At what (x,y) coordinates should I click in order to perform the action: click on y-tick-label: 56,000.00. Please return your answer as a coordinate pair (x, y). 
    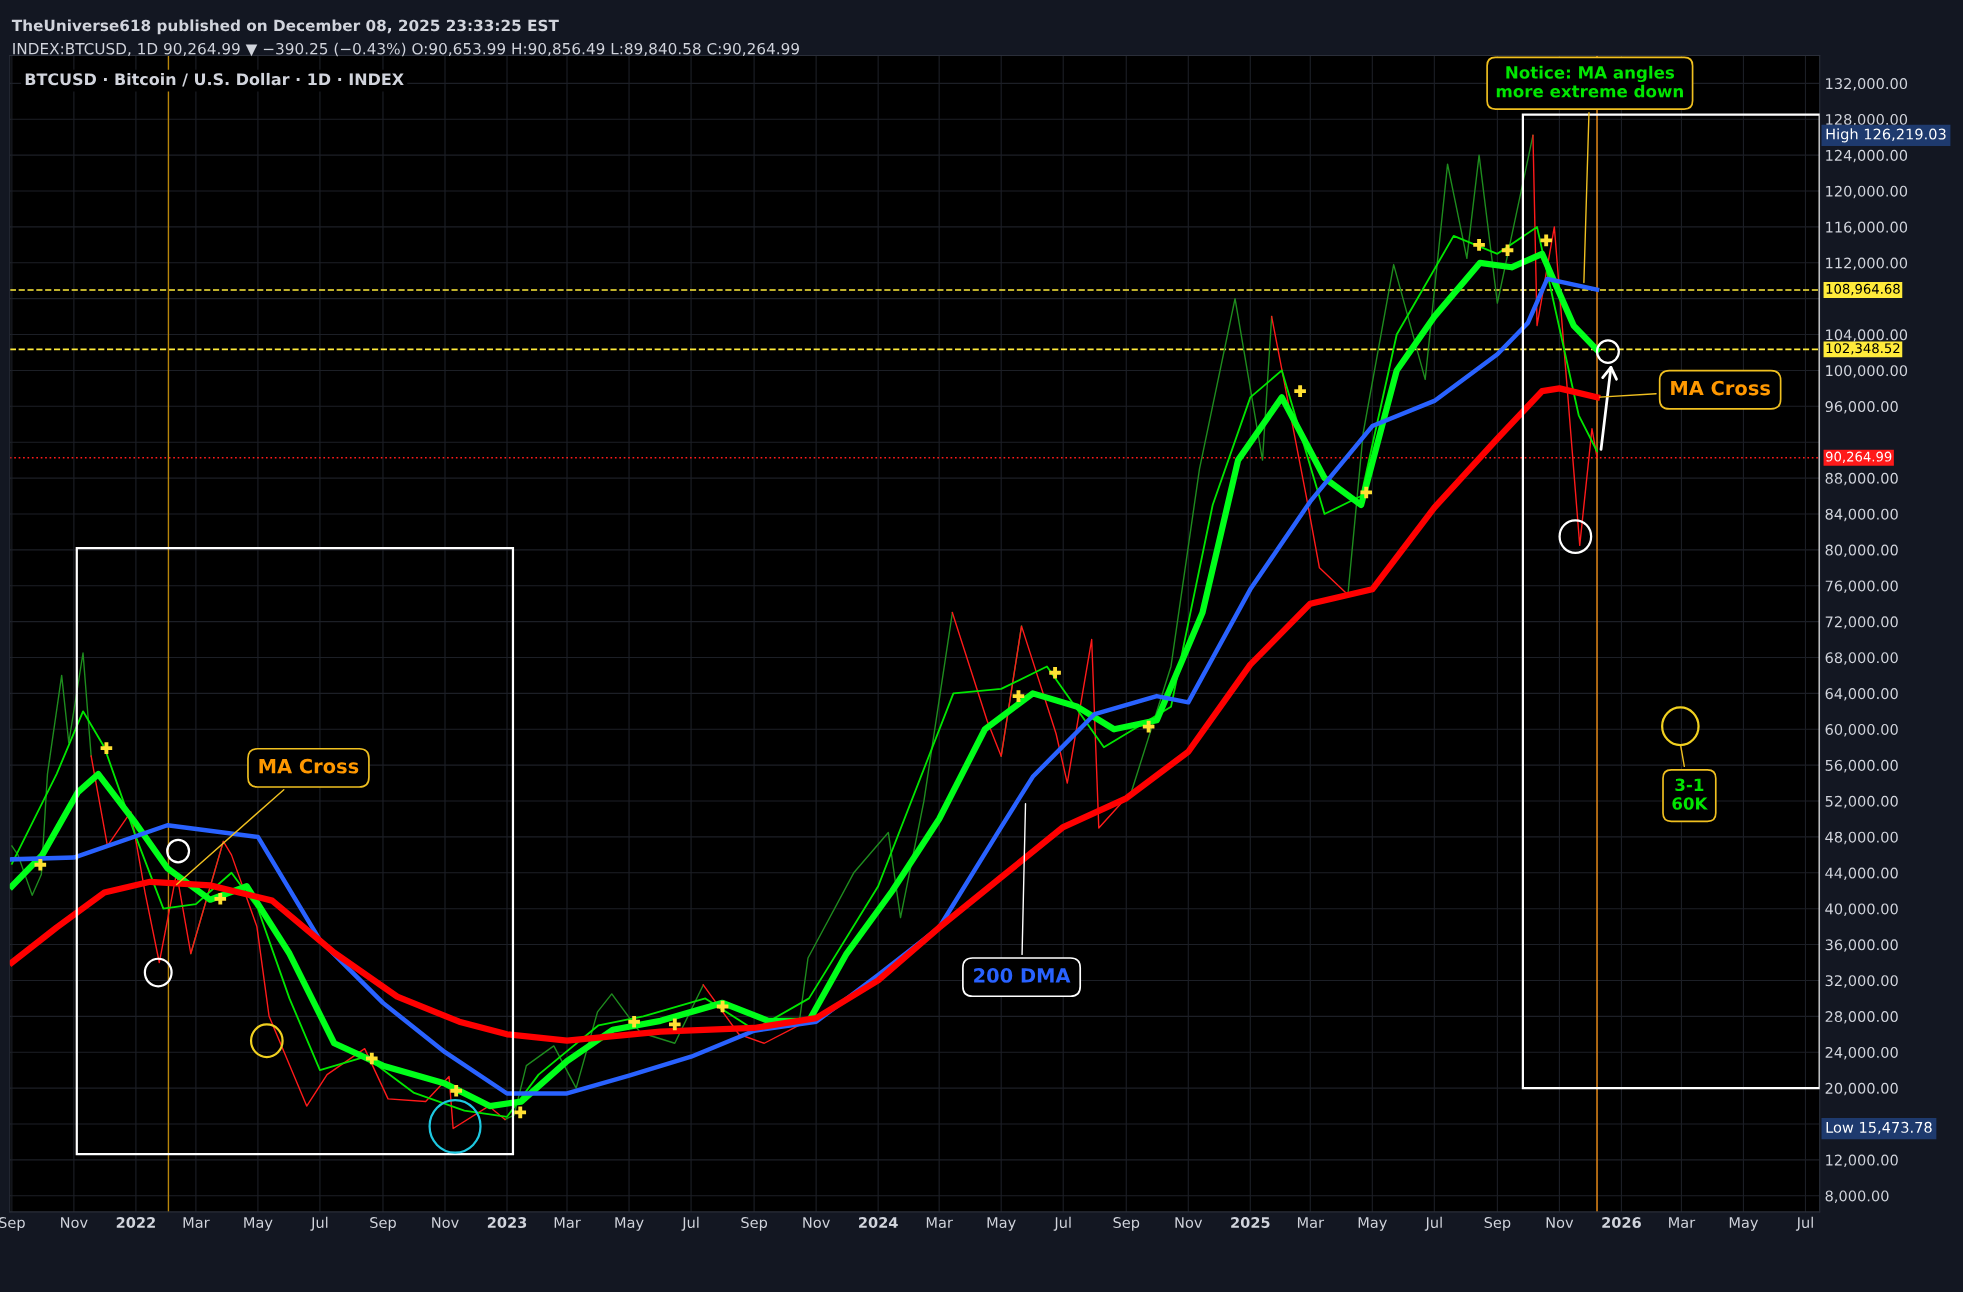
    Looking at the image, I should click on (1861, 766).